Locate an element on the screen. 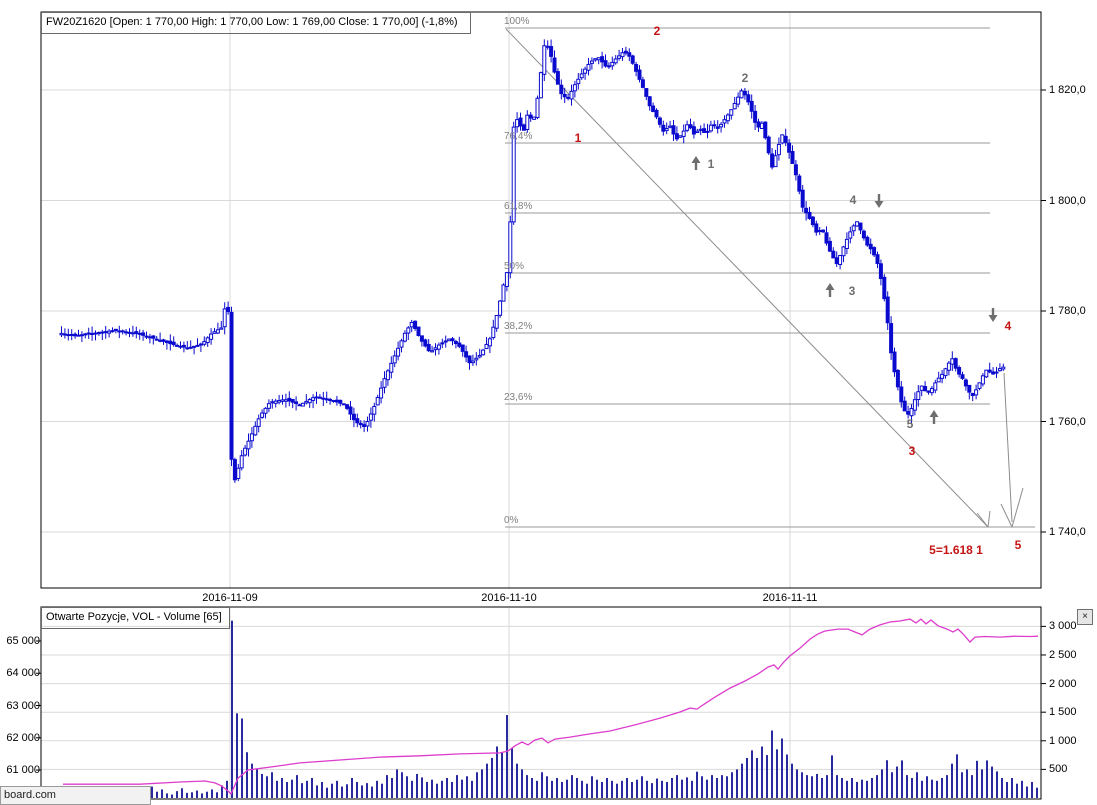  arrow-up-icon is located at coordinates (934, 413).